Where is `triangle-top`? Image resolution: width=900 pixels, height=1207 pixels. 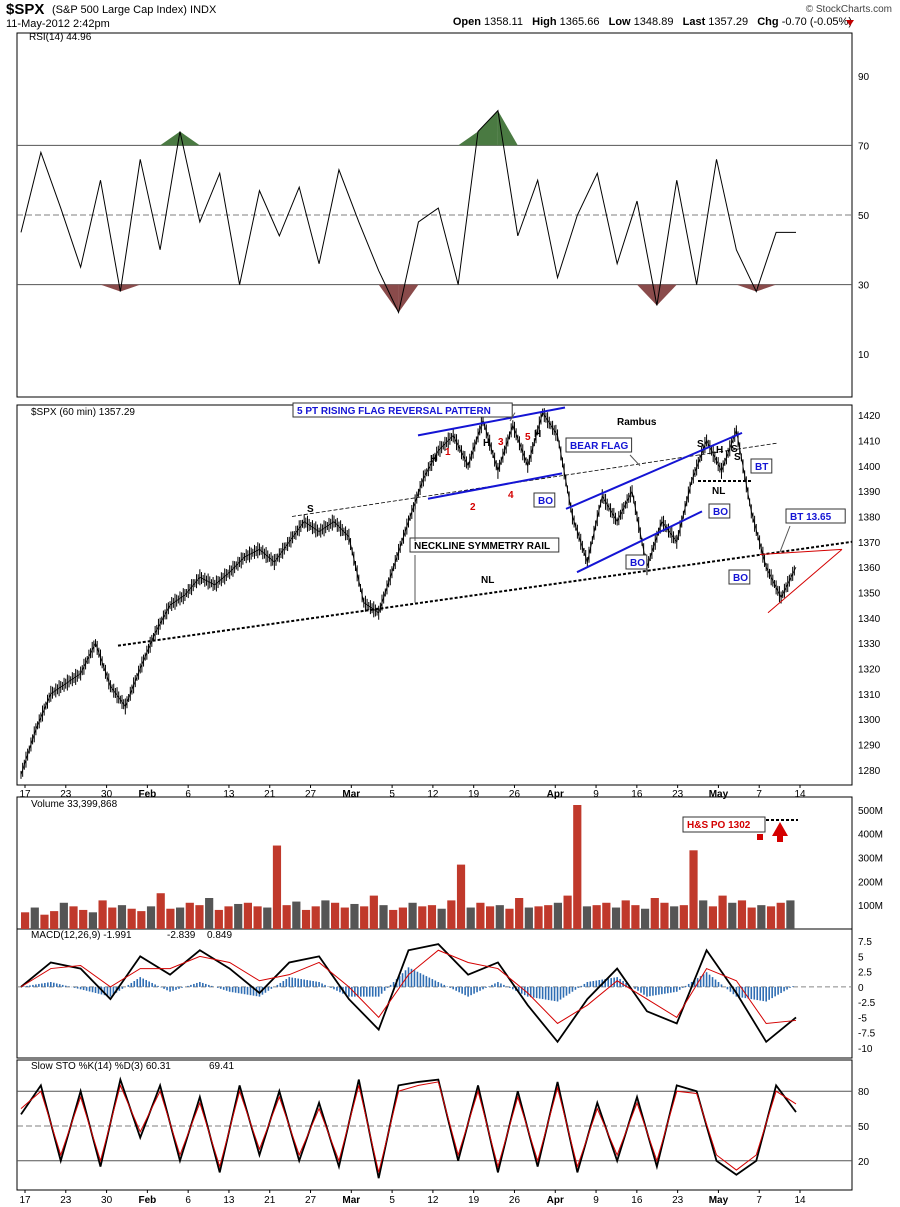 triangle-top is located at coordinates (801, 551).